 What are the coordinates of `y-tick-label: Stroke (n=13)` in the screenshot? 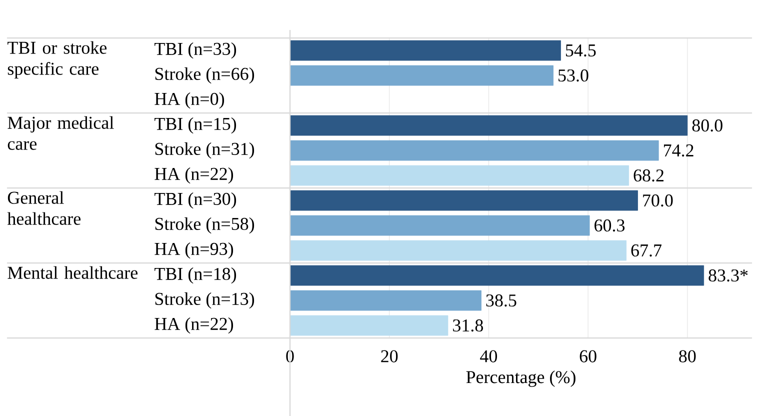 It's located at (204, 300).